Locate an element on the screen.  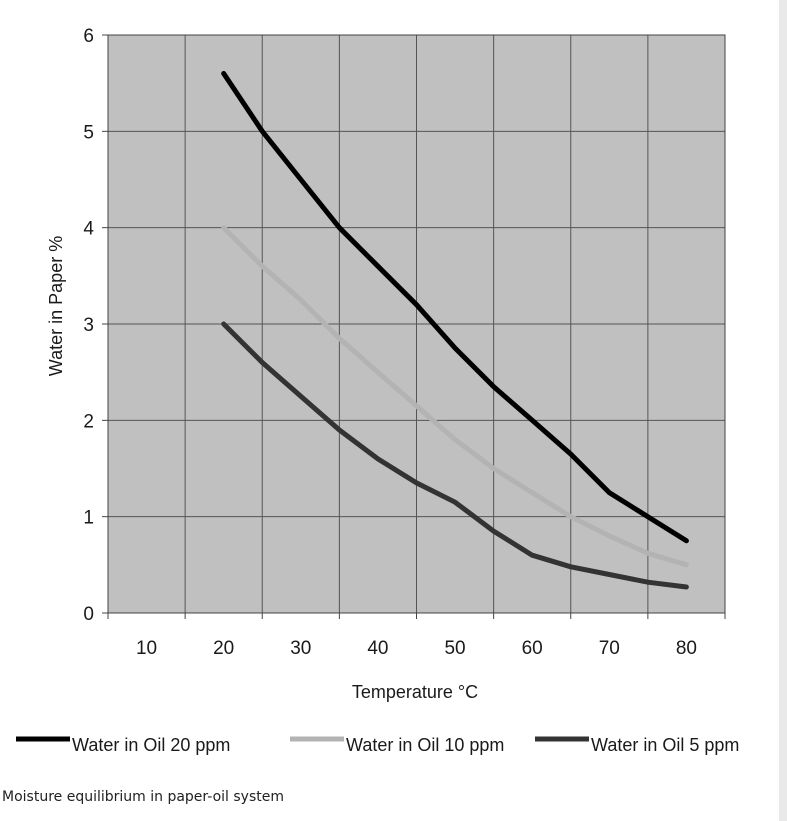
x-tick-label: 30 is located at coordinates (300, 648).